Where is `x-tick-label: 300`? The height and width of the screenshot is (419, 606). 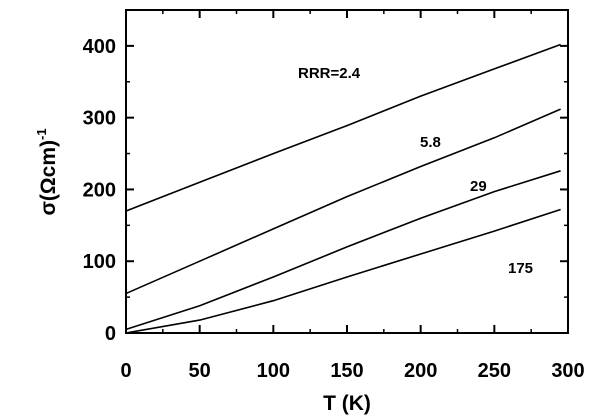 x-tick-label: 300 is located at coordinates (567, 371).